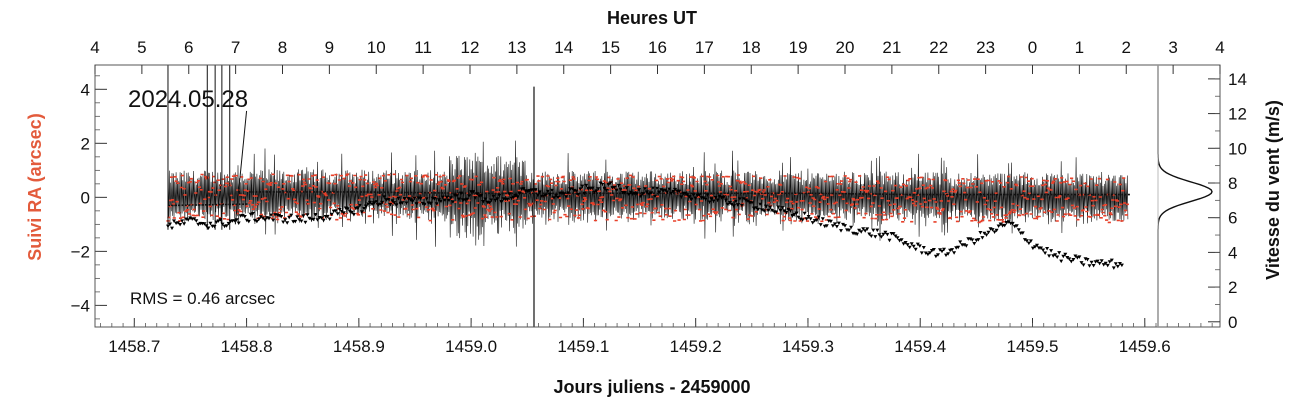  I want to click on y-right-tick-label: 6, so click(1232, 218).